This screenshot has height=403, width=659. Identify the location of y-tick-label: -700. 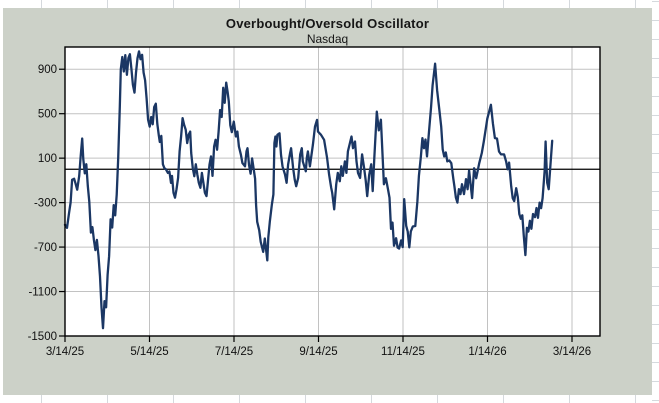
(45, 248).